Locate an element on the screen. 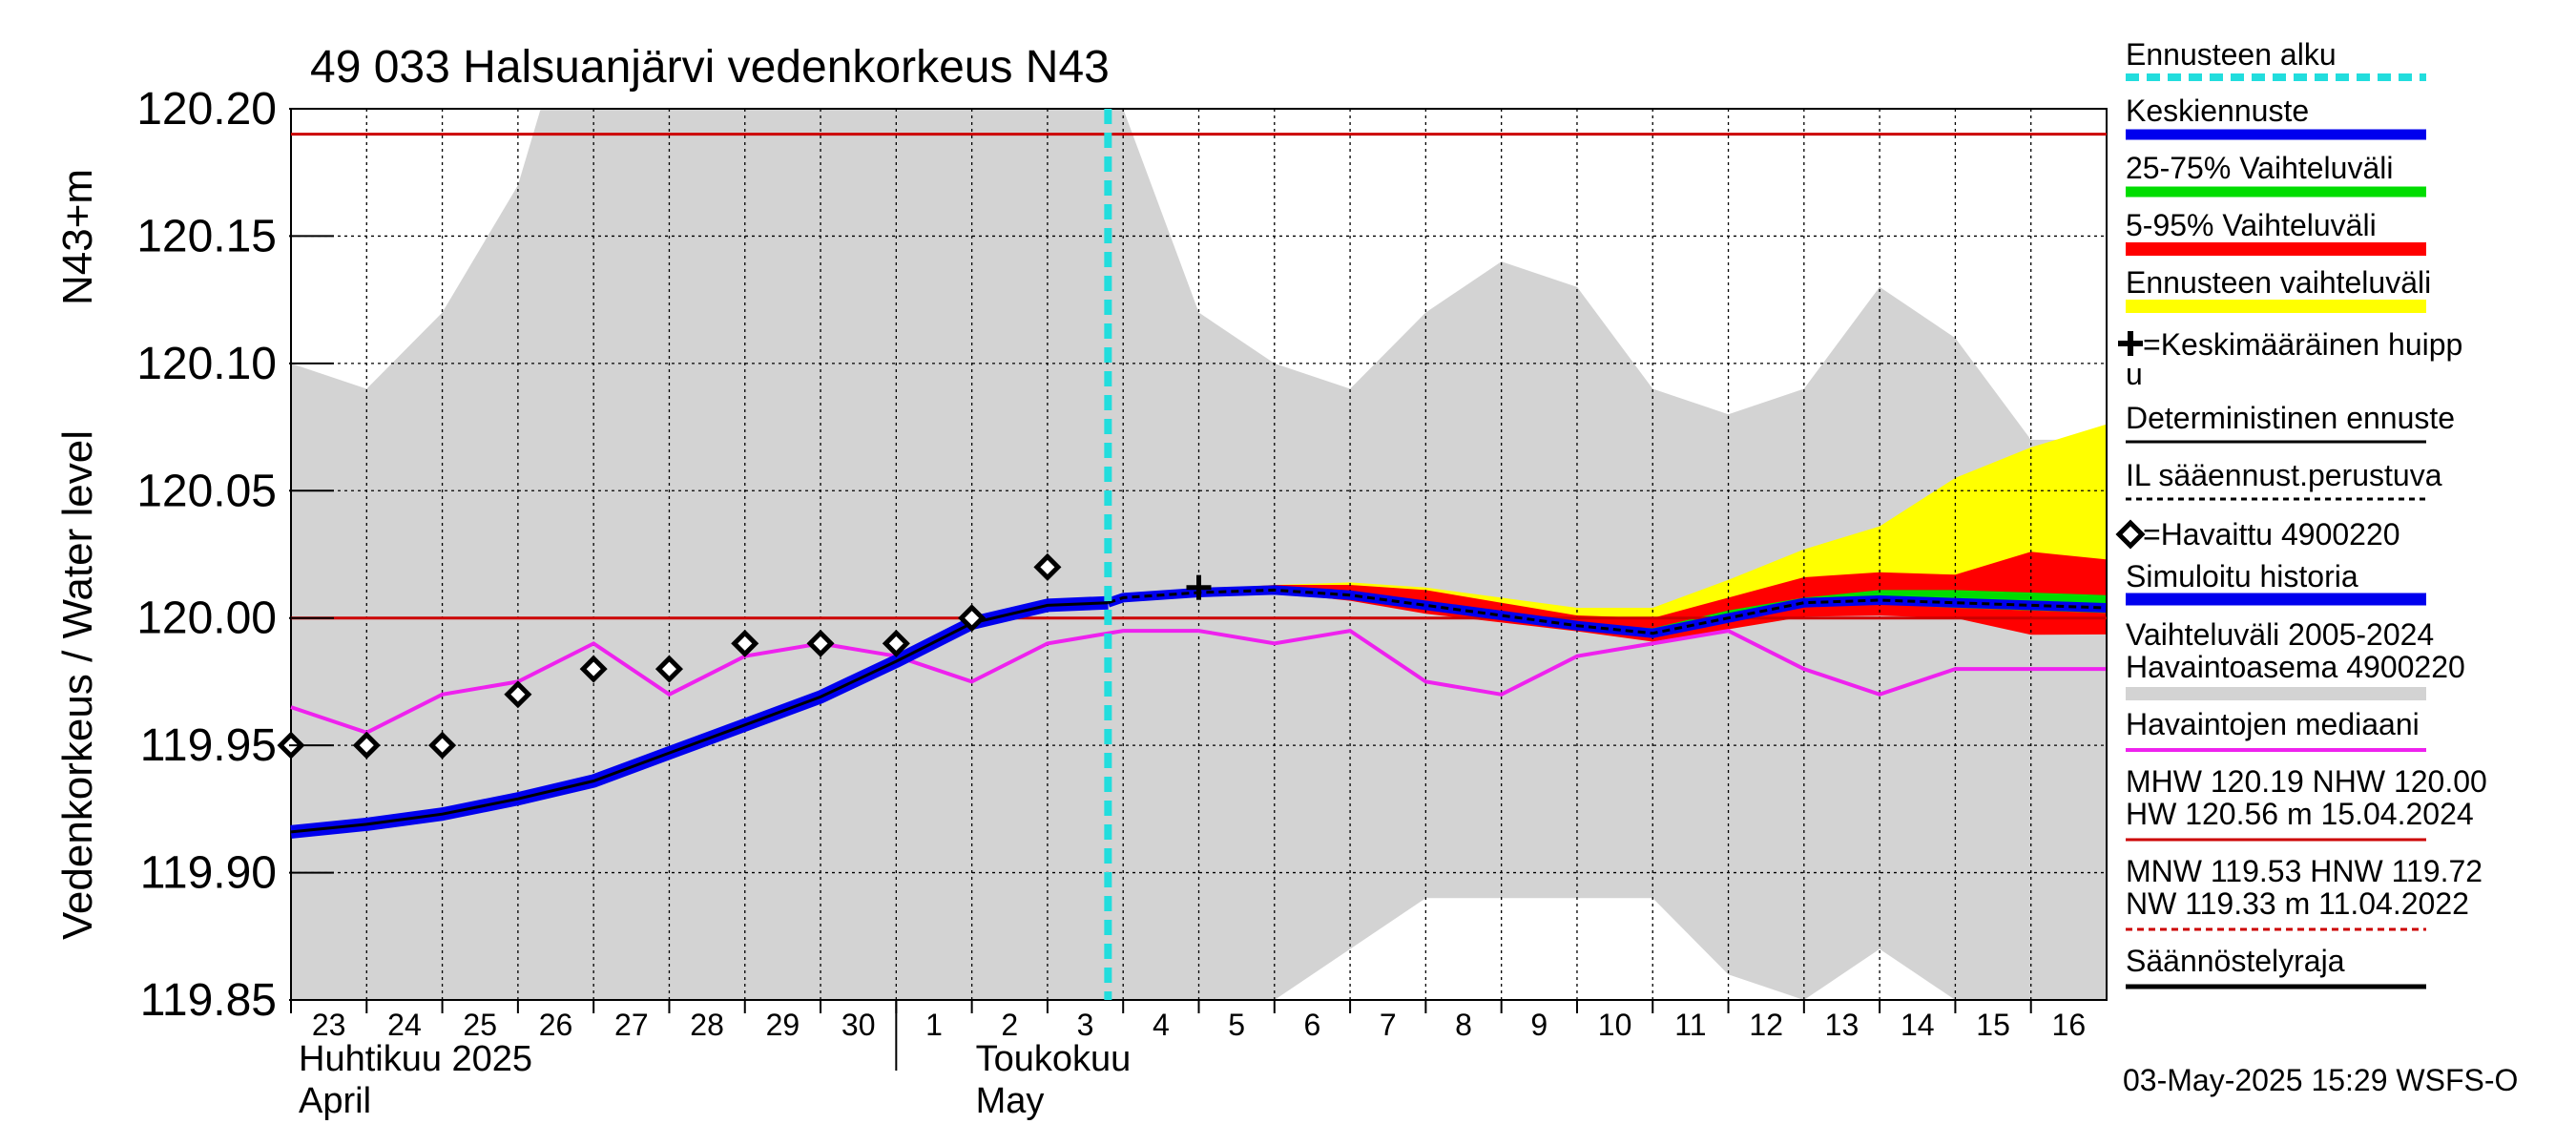  x-tick-label: 26 is located at coordinates (556, 1025).